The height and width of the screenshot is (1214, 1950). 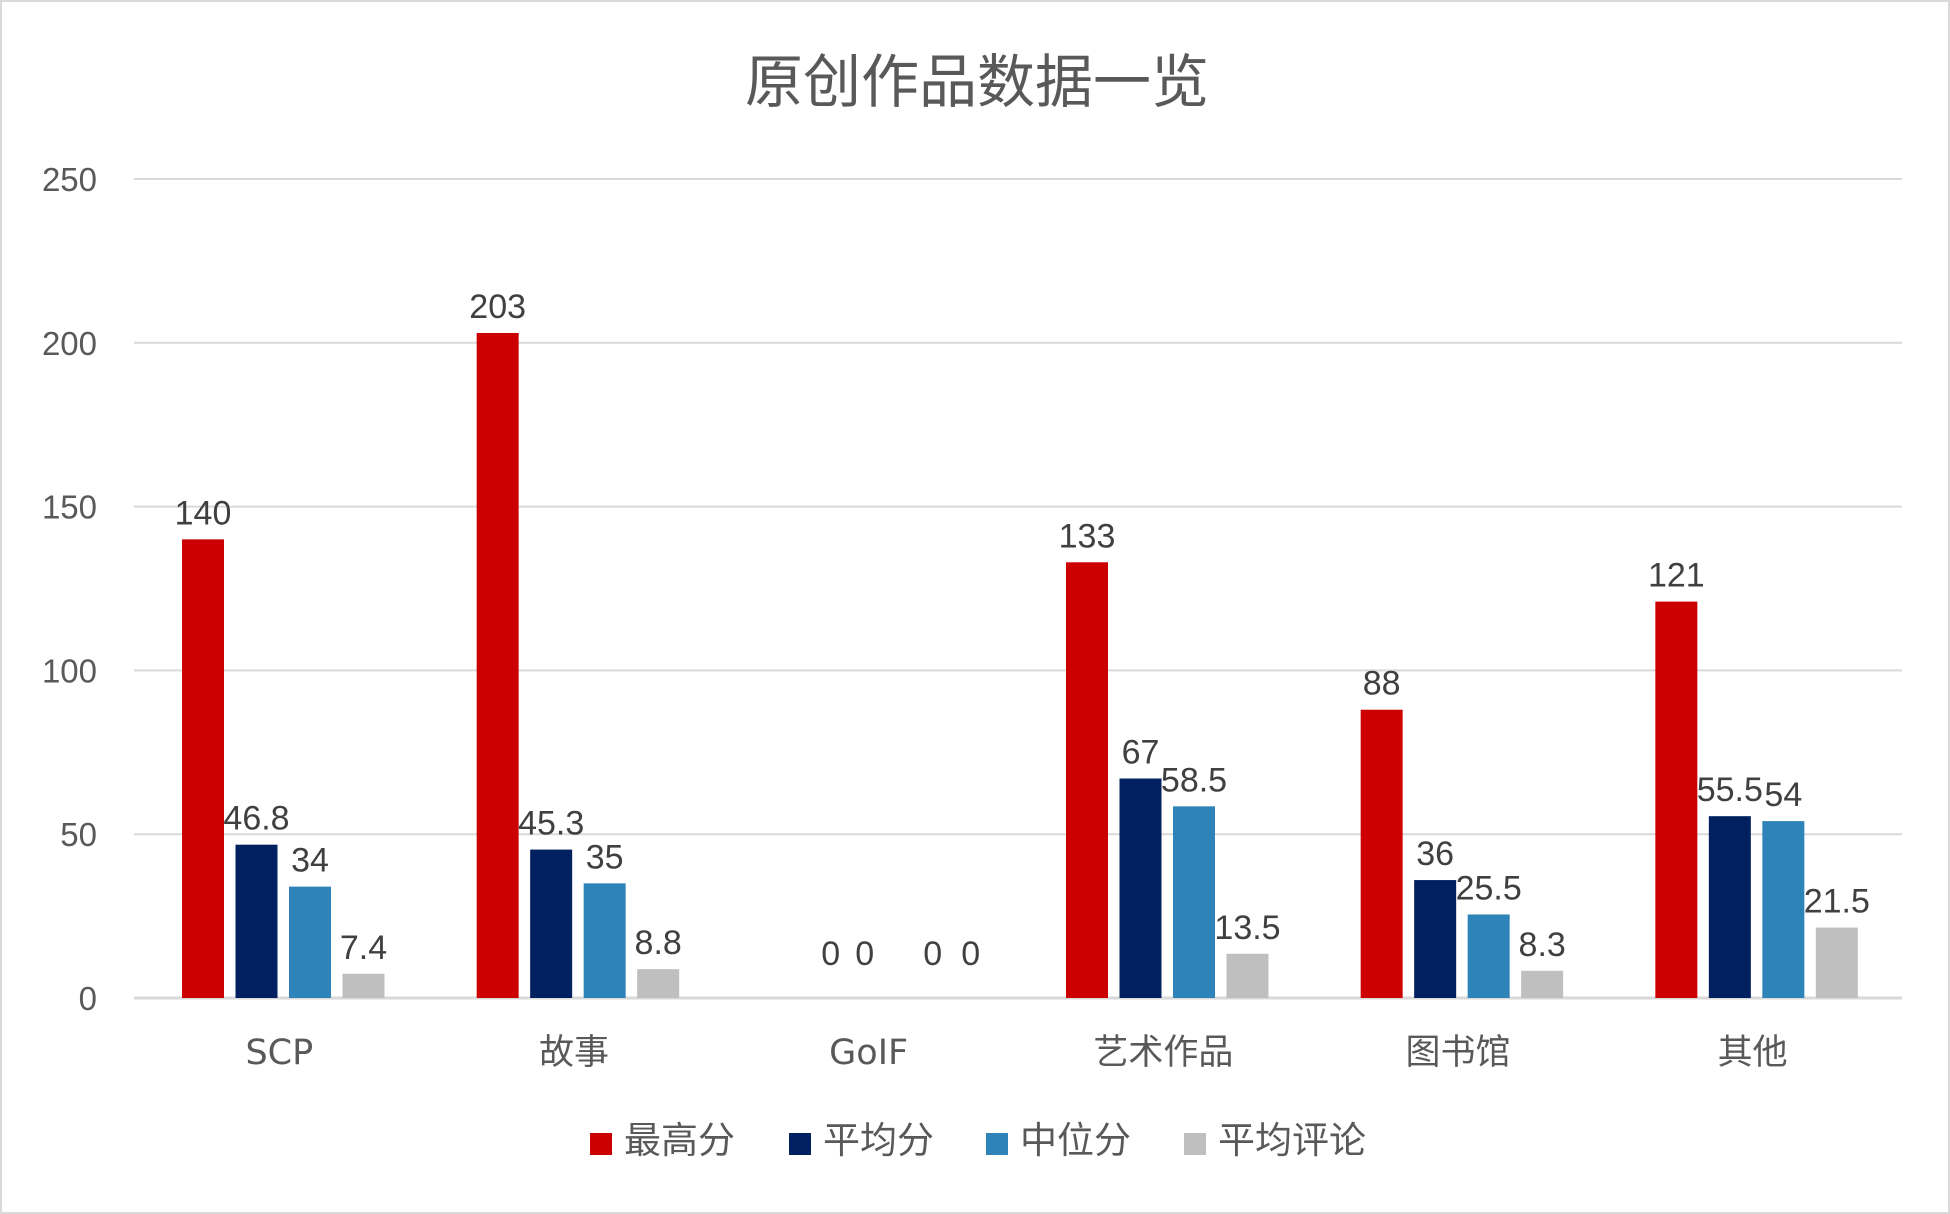 I want to click on data-label: 203, so click(x=497, y=307).